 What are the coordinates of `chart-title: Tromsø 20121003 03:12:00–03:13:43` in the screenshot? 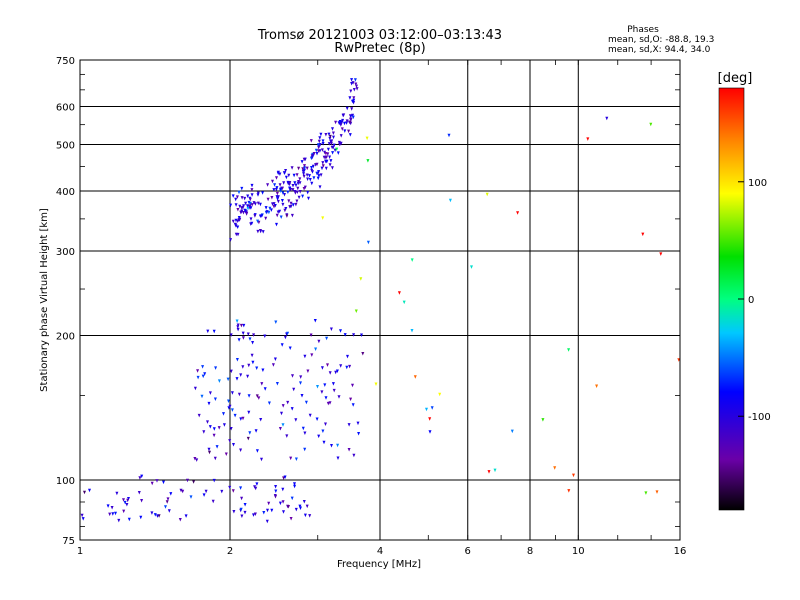 It's located at (379, 35).